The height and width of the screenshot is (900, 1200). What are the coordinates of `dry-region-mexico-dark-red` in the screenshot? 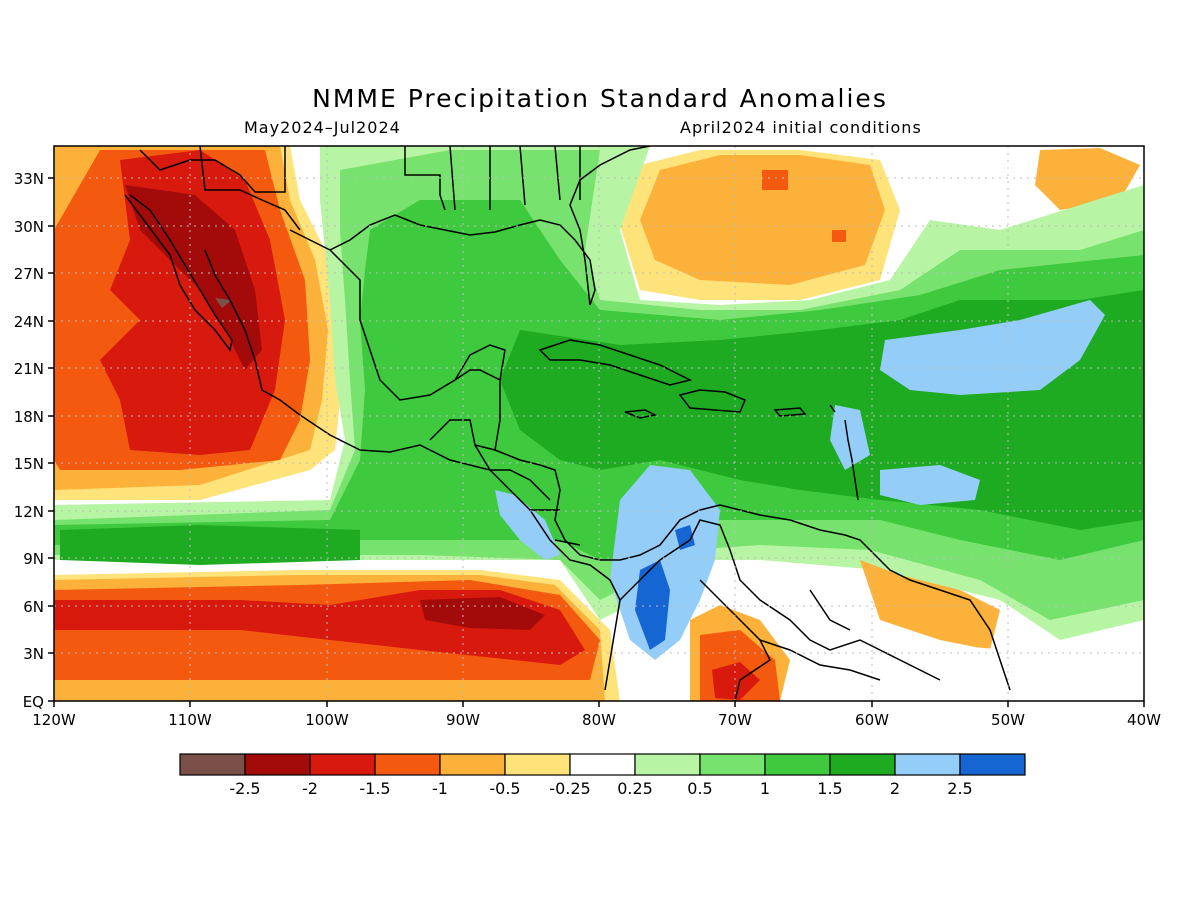 It's located at (193, 277).